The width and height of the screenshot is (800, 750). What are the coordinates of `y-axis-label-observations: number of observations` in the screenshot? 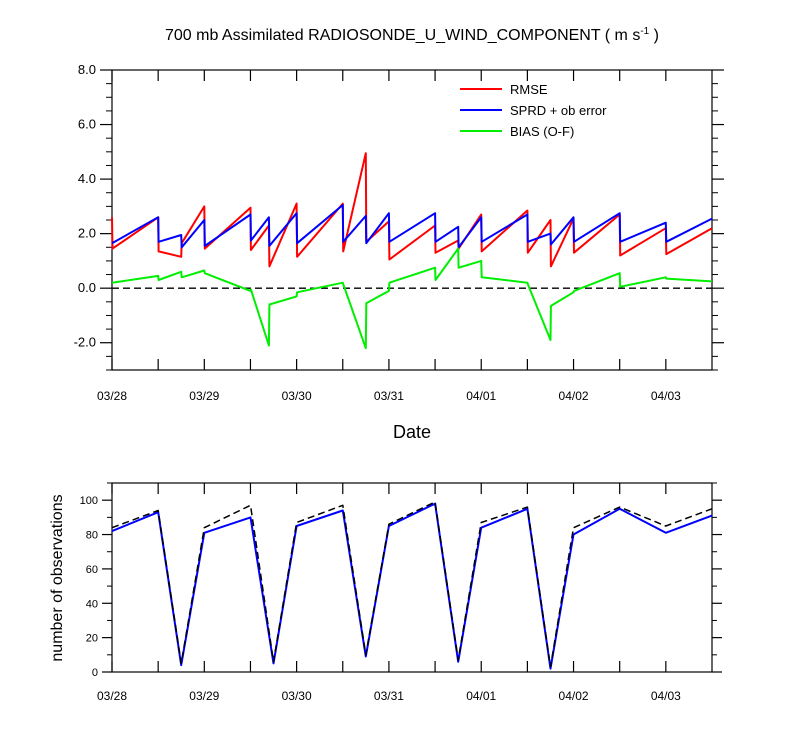 It's located at (57, 577).